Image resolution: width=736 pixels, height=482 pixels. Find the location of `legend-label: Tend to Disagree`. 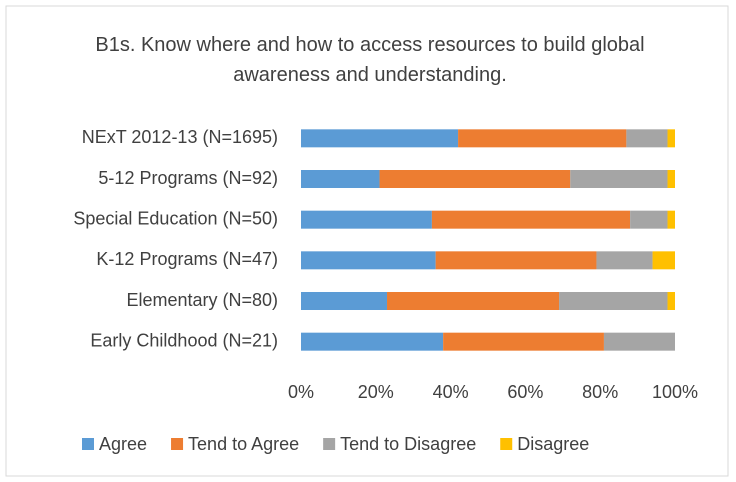

legend-label: Tend to Disagree is located at coordinates (408, 444).